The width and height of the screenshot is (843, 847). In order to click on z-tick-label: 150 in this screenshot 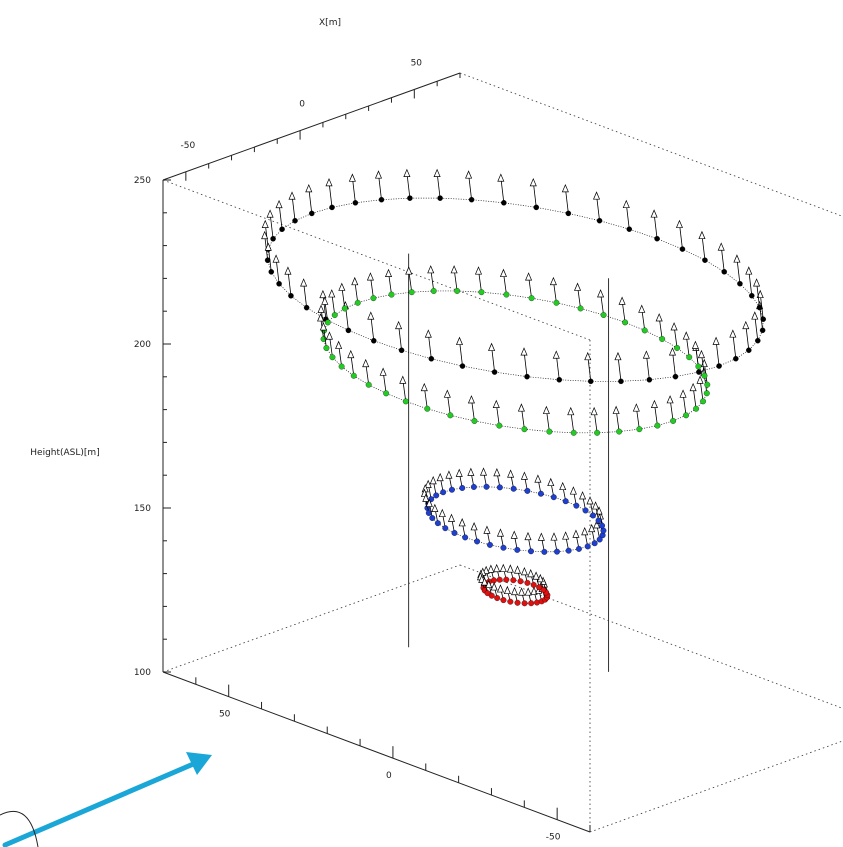, I will do `click(142, 509)`.